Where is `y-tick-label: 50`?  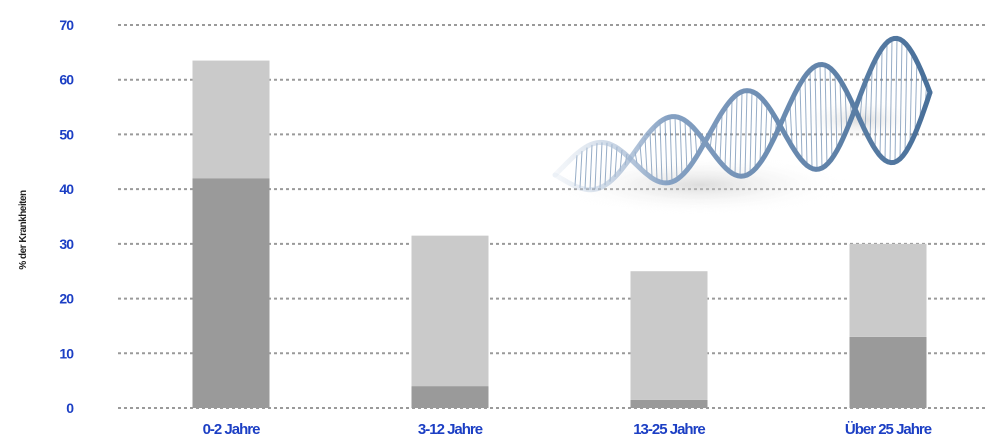
y-tick-label: 50 is located at coordinates (66, 134).